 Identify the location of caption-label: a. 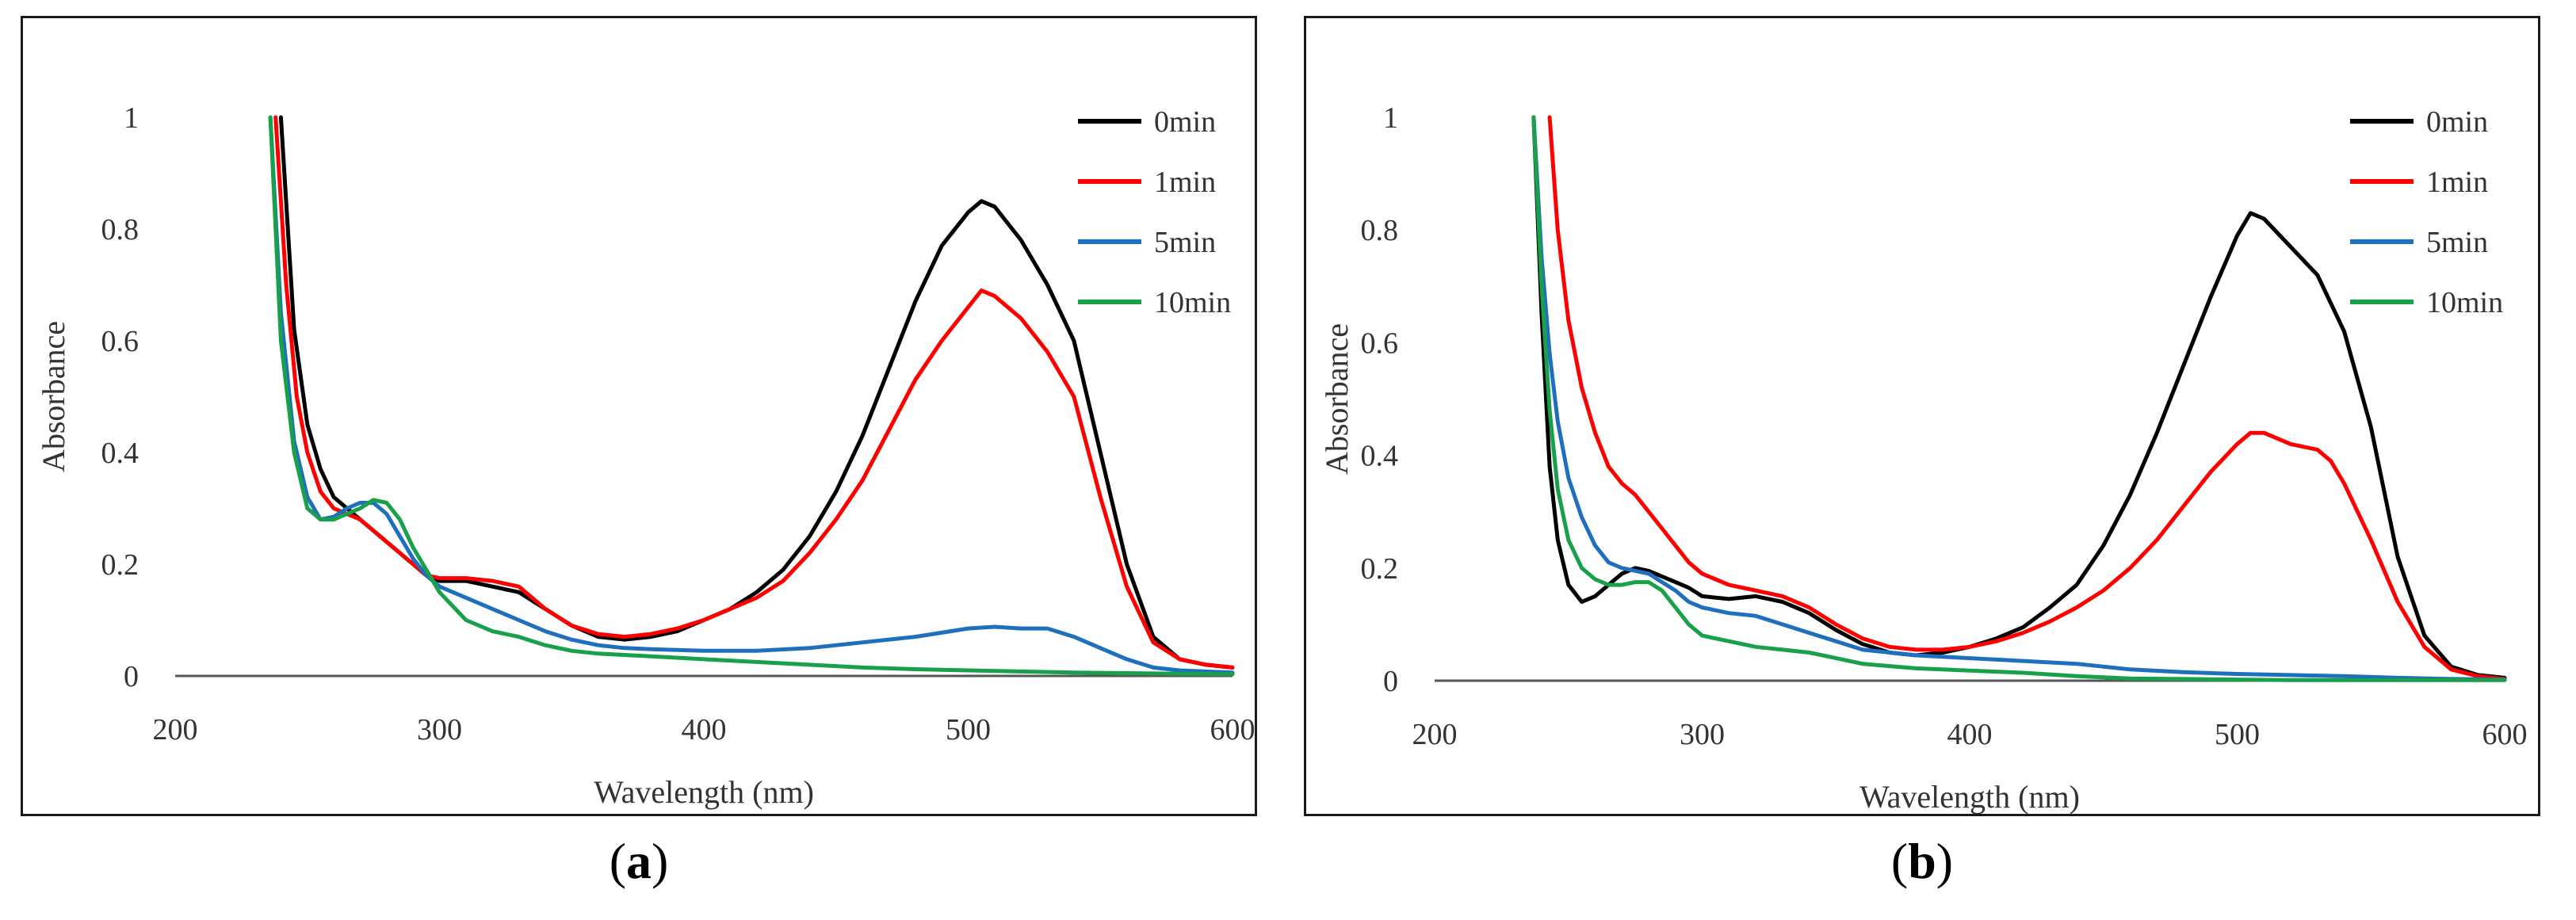
(639, 861).